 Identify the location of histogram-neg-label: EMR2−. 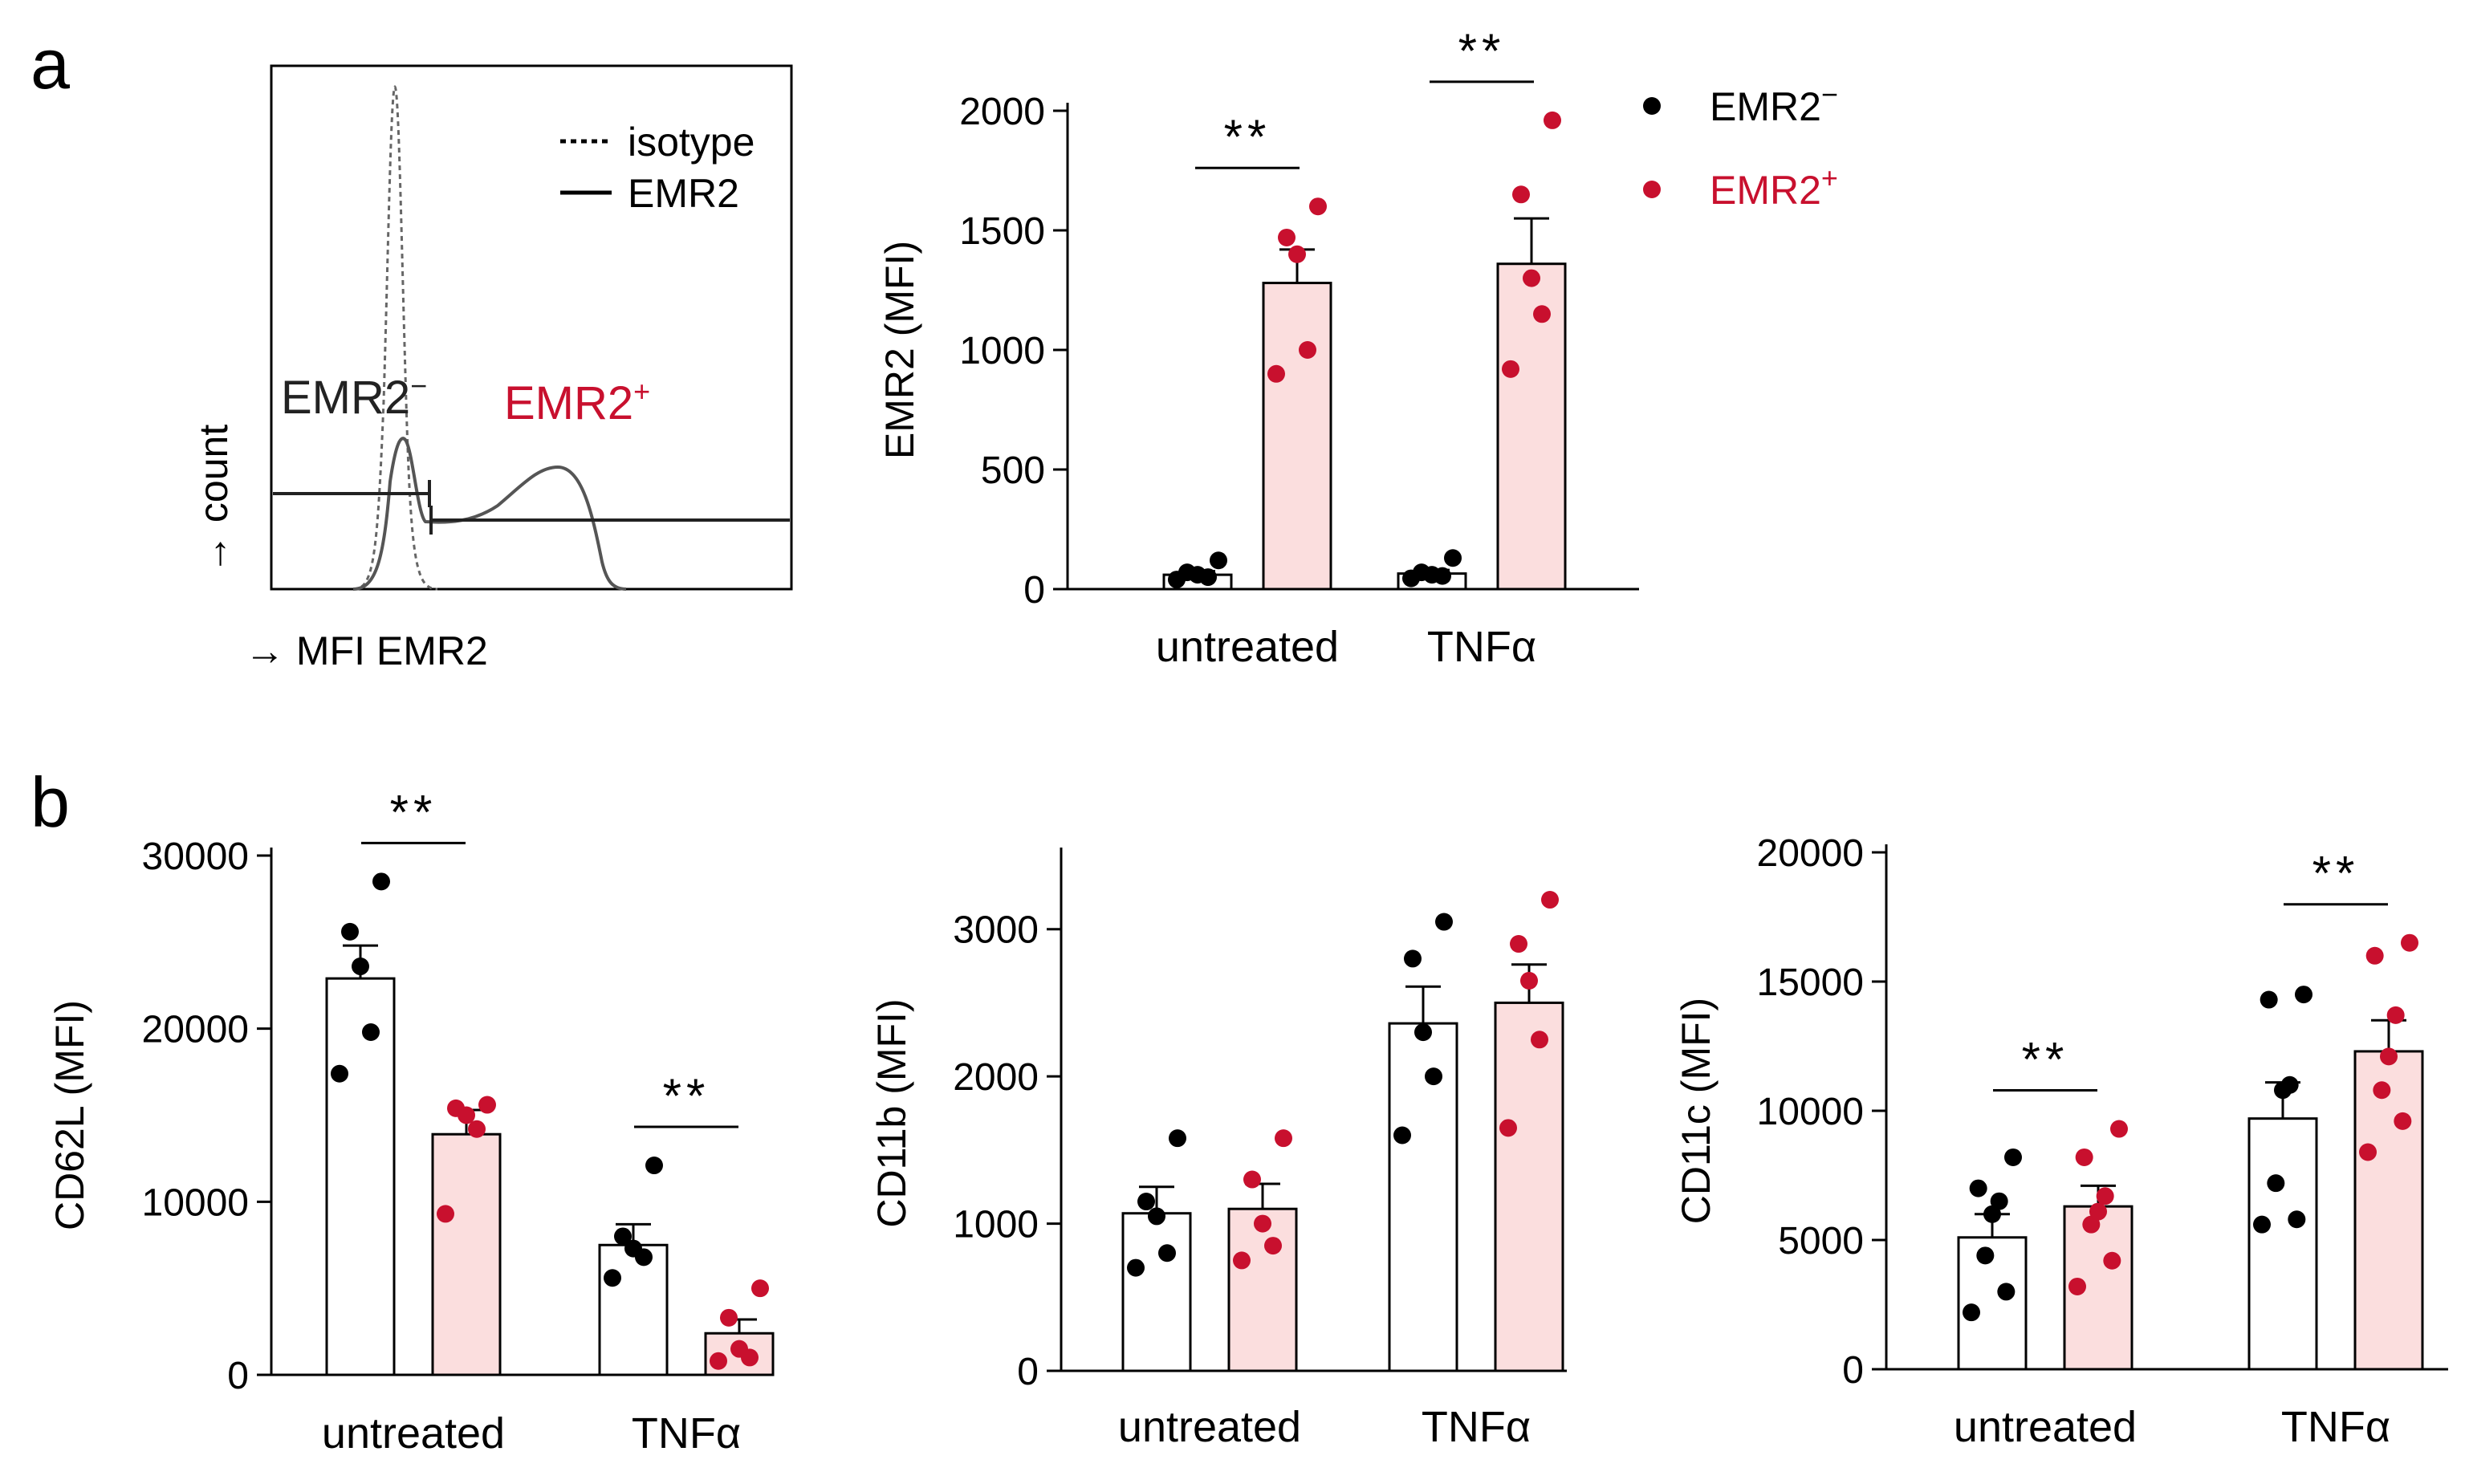
(354, 396).